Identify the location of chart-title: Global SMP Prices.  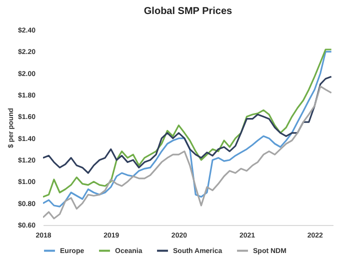
(188, 11).